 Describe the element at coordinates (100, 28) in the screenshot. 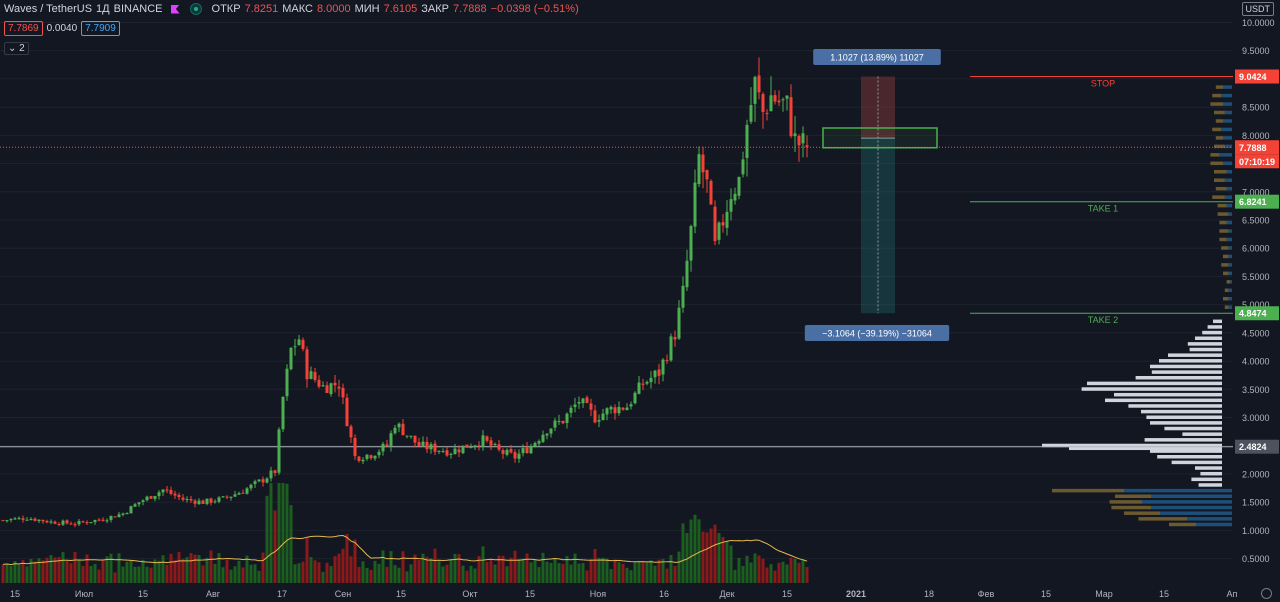

I see `ask-button: 7.7909` at that location.